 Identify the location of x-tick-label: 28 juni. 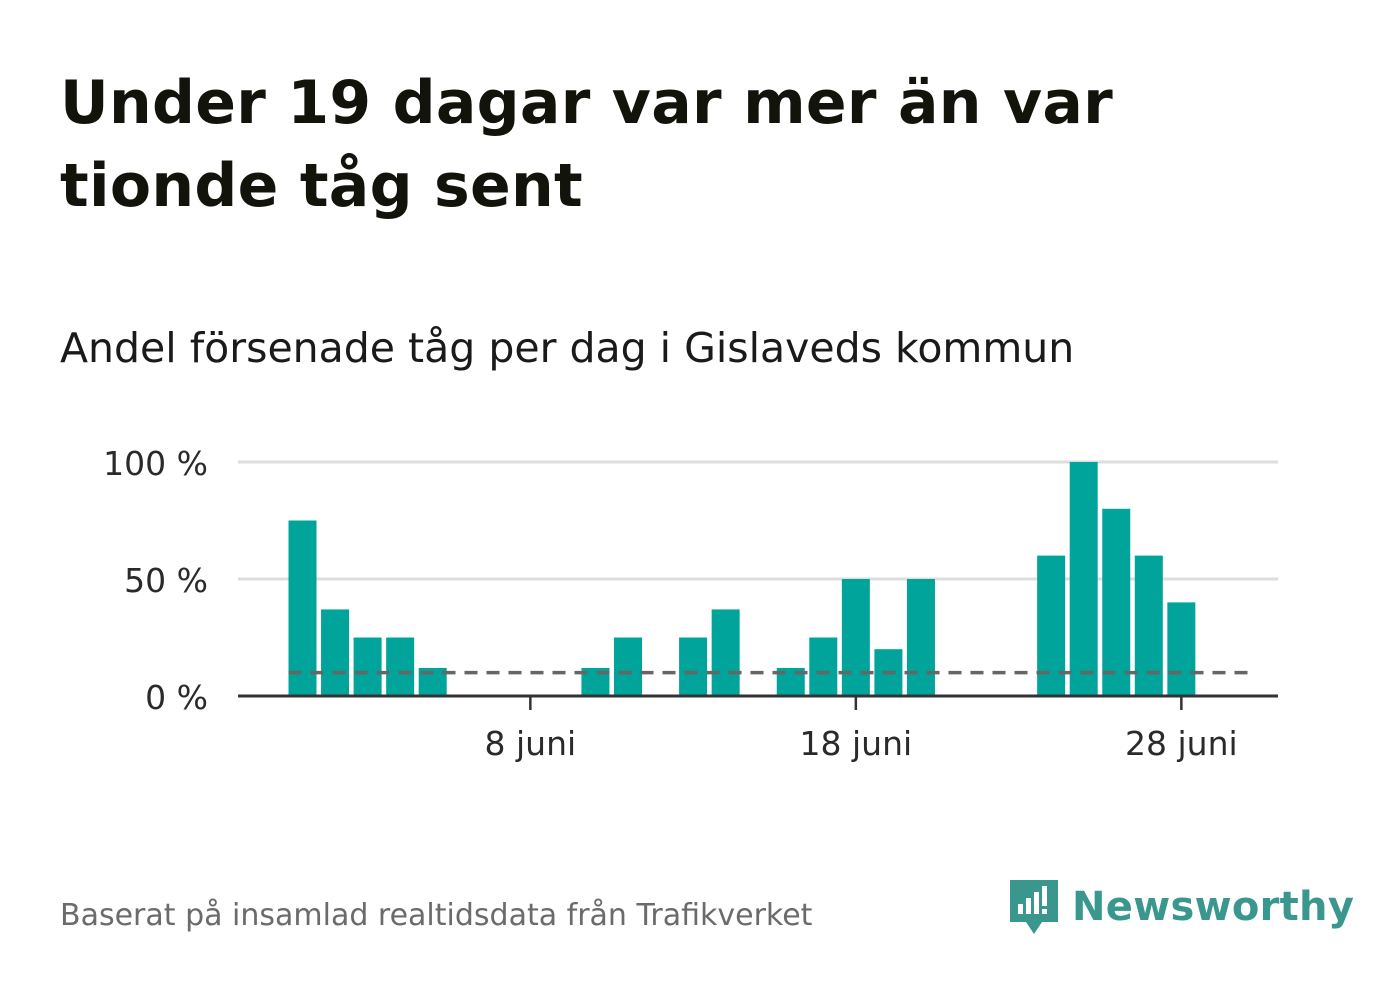
(1181, 743).